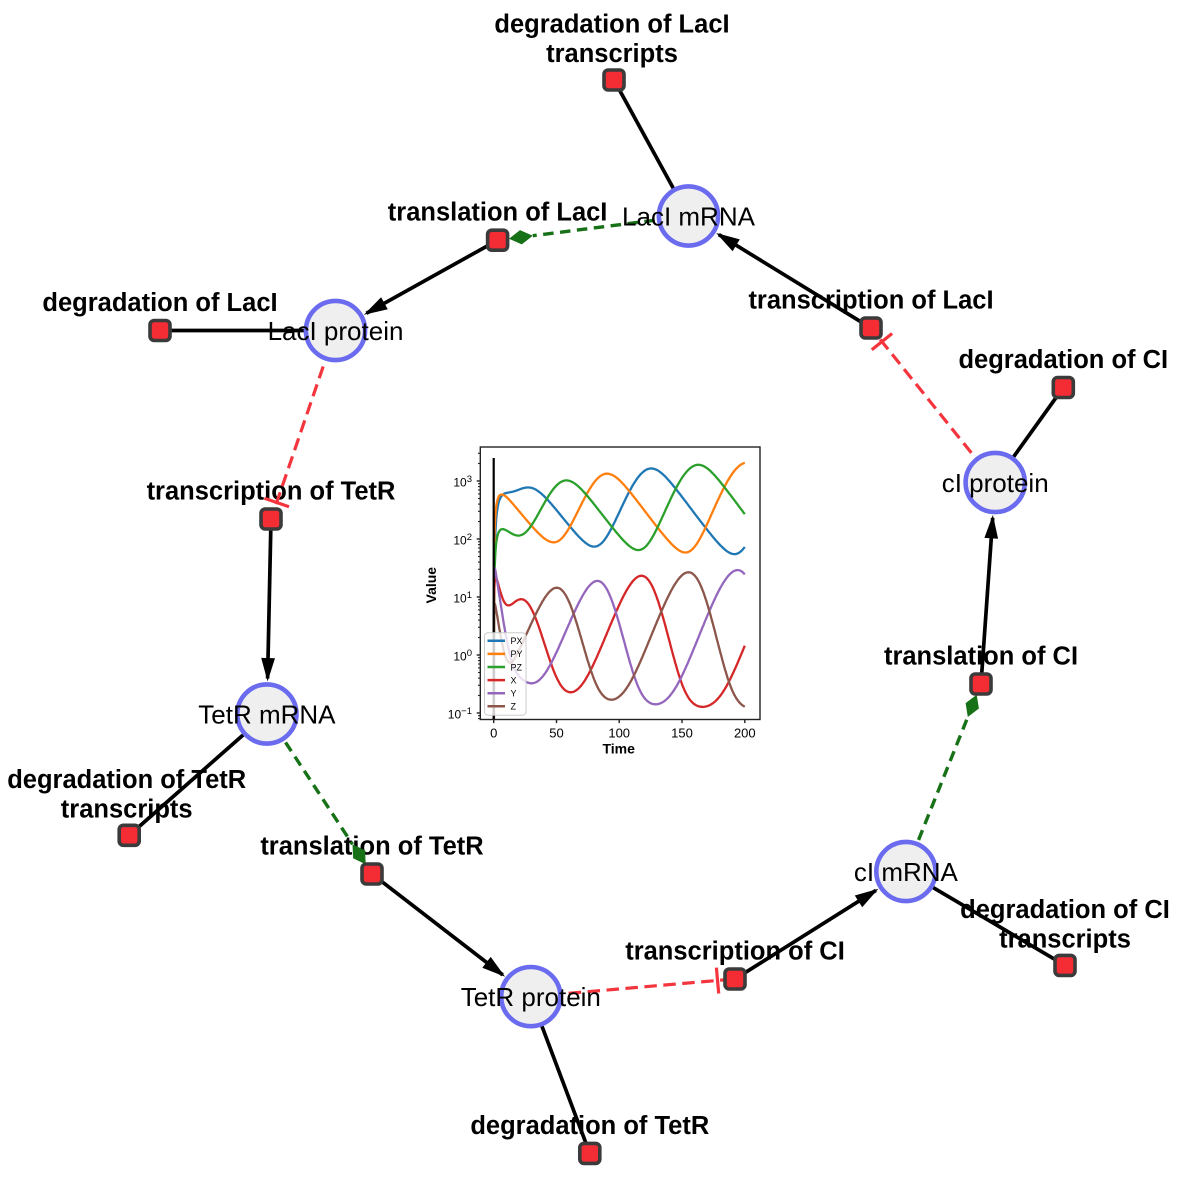 This screenshot has height=1200, width=1189. What do you see at coordinates (745, 733) in the screenshot?
I see `svg-text: 200` at bounding box center [745, 733].